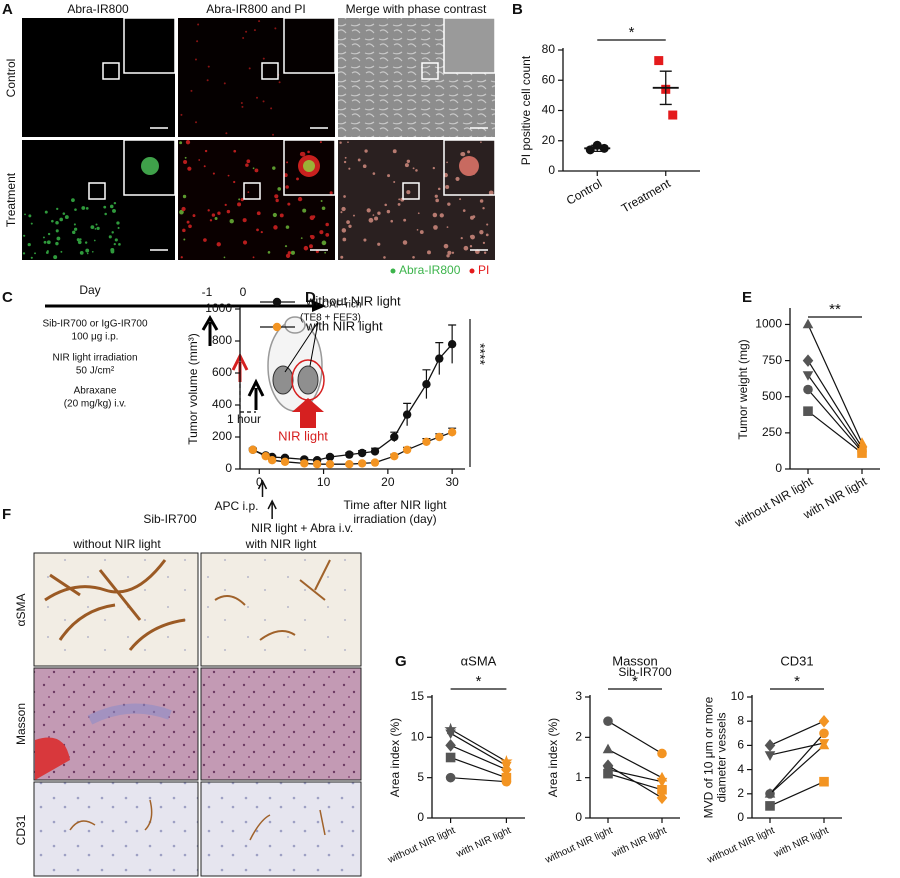 The height and width of the screenshot is (878, 900). I want to click on micrograph, so click(98, 77).